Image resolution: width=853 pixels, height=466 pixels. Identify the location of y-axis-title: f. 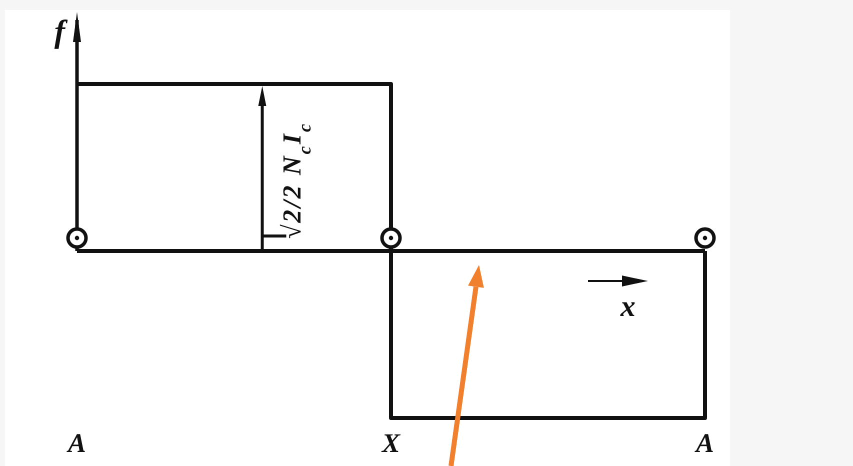
(61, 31).